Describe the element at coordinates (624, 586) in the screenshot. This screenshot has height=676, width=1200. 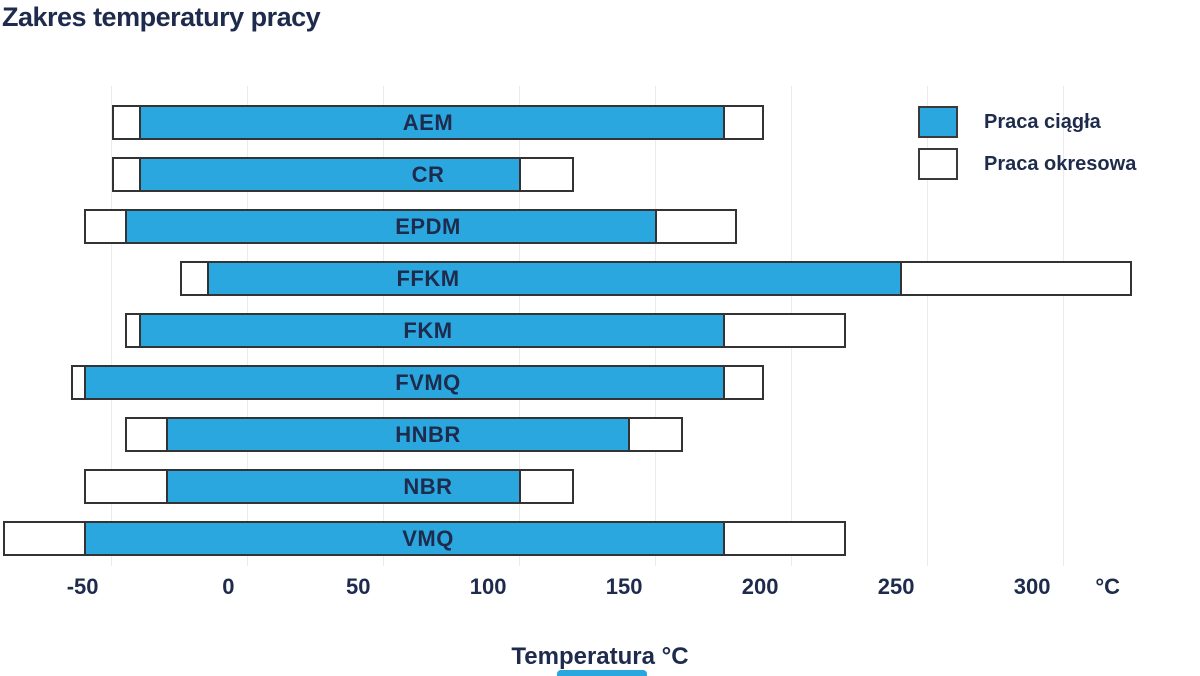
I see `x-tick-label-150: 150` at that location.